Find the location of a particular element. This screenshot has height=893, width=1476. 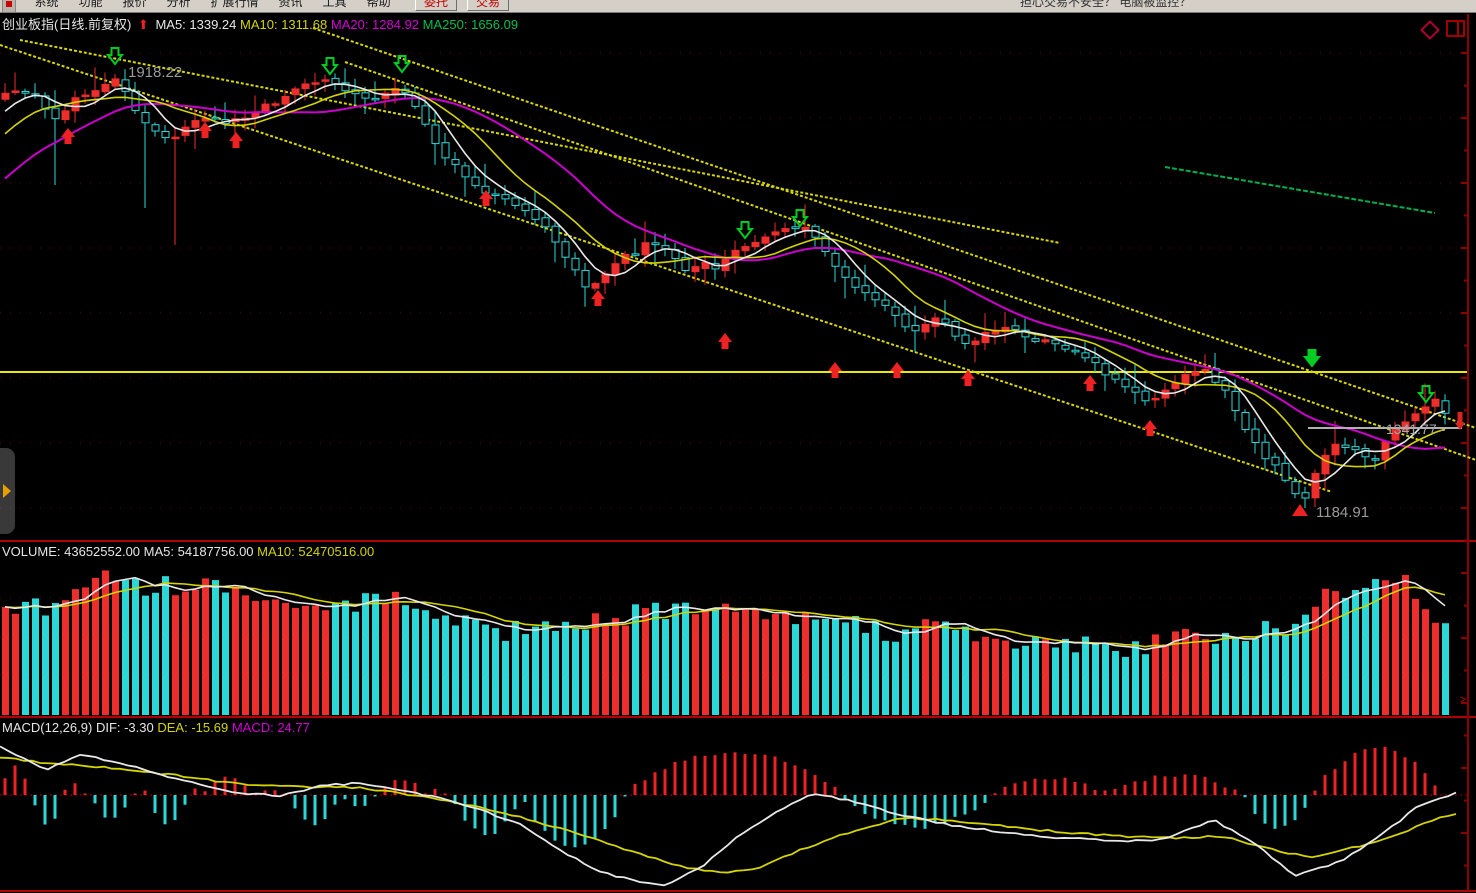

menu-bar: 系统 功能 报价 分析 扩展行情 资讯 工具 帮助 委托 交易 担心交易不安全？ 电脑被监控？ is located at coordinates (738, 6).